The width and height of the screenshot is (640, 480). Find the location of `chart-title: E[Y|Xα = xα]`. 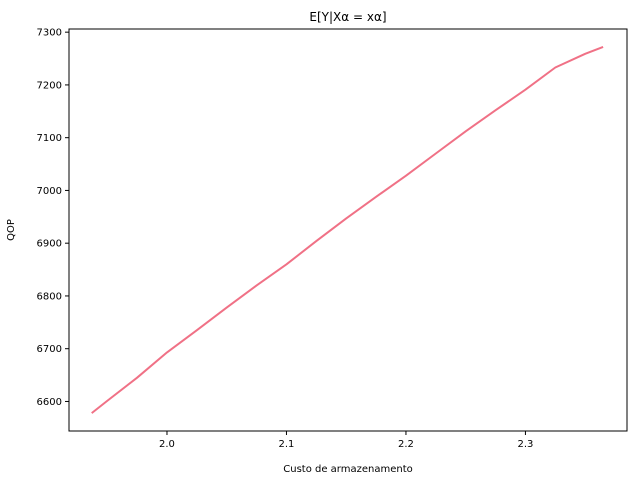

chart-title: E[Y|Xα = xα] is located at coordinates (347, 17).